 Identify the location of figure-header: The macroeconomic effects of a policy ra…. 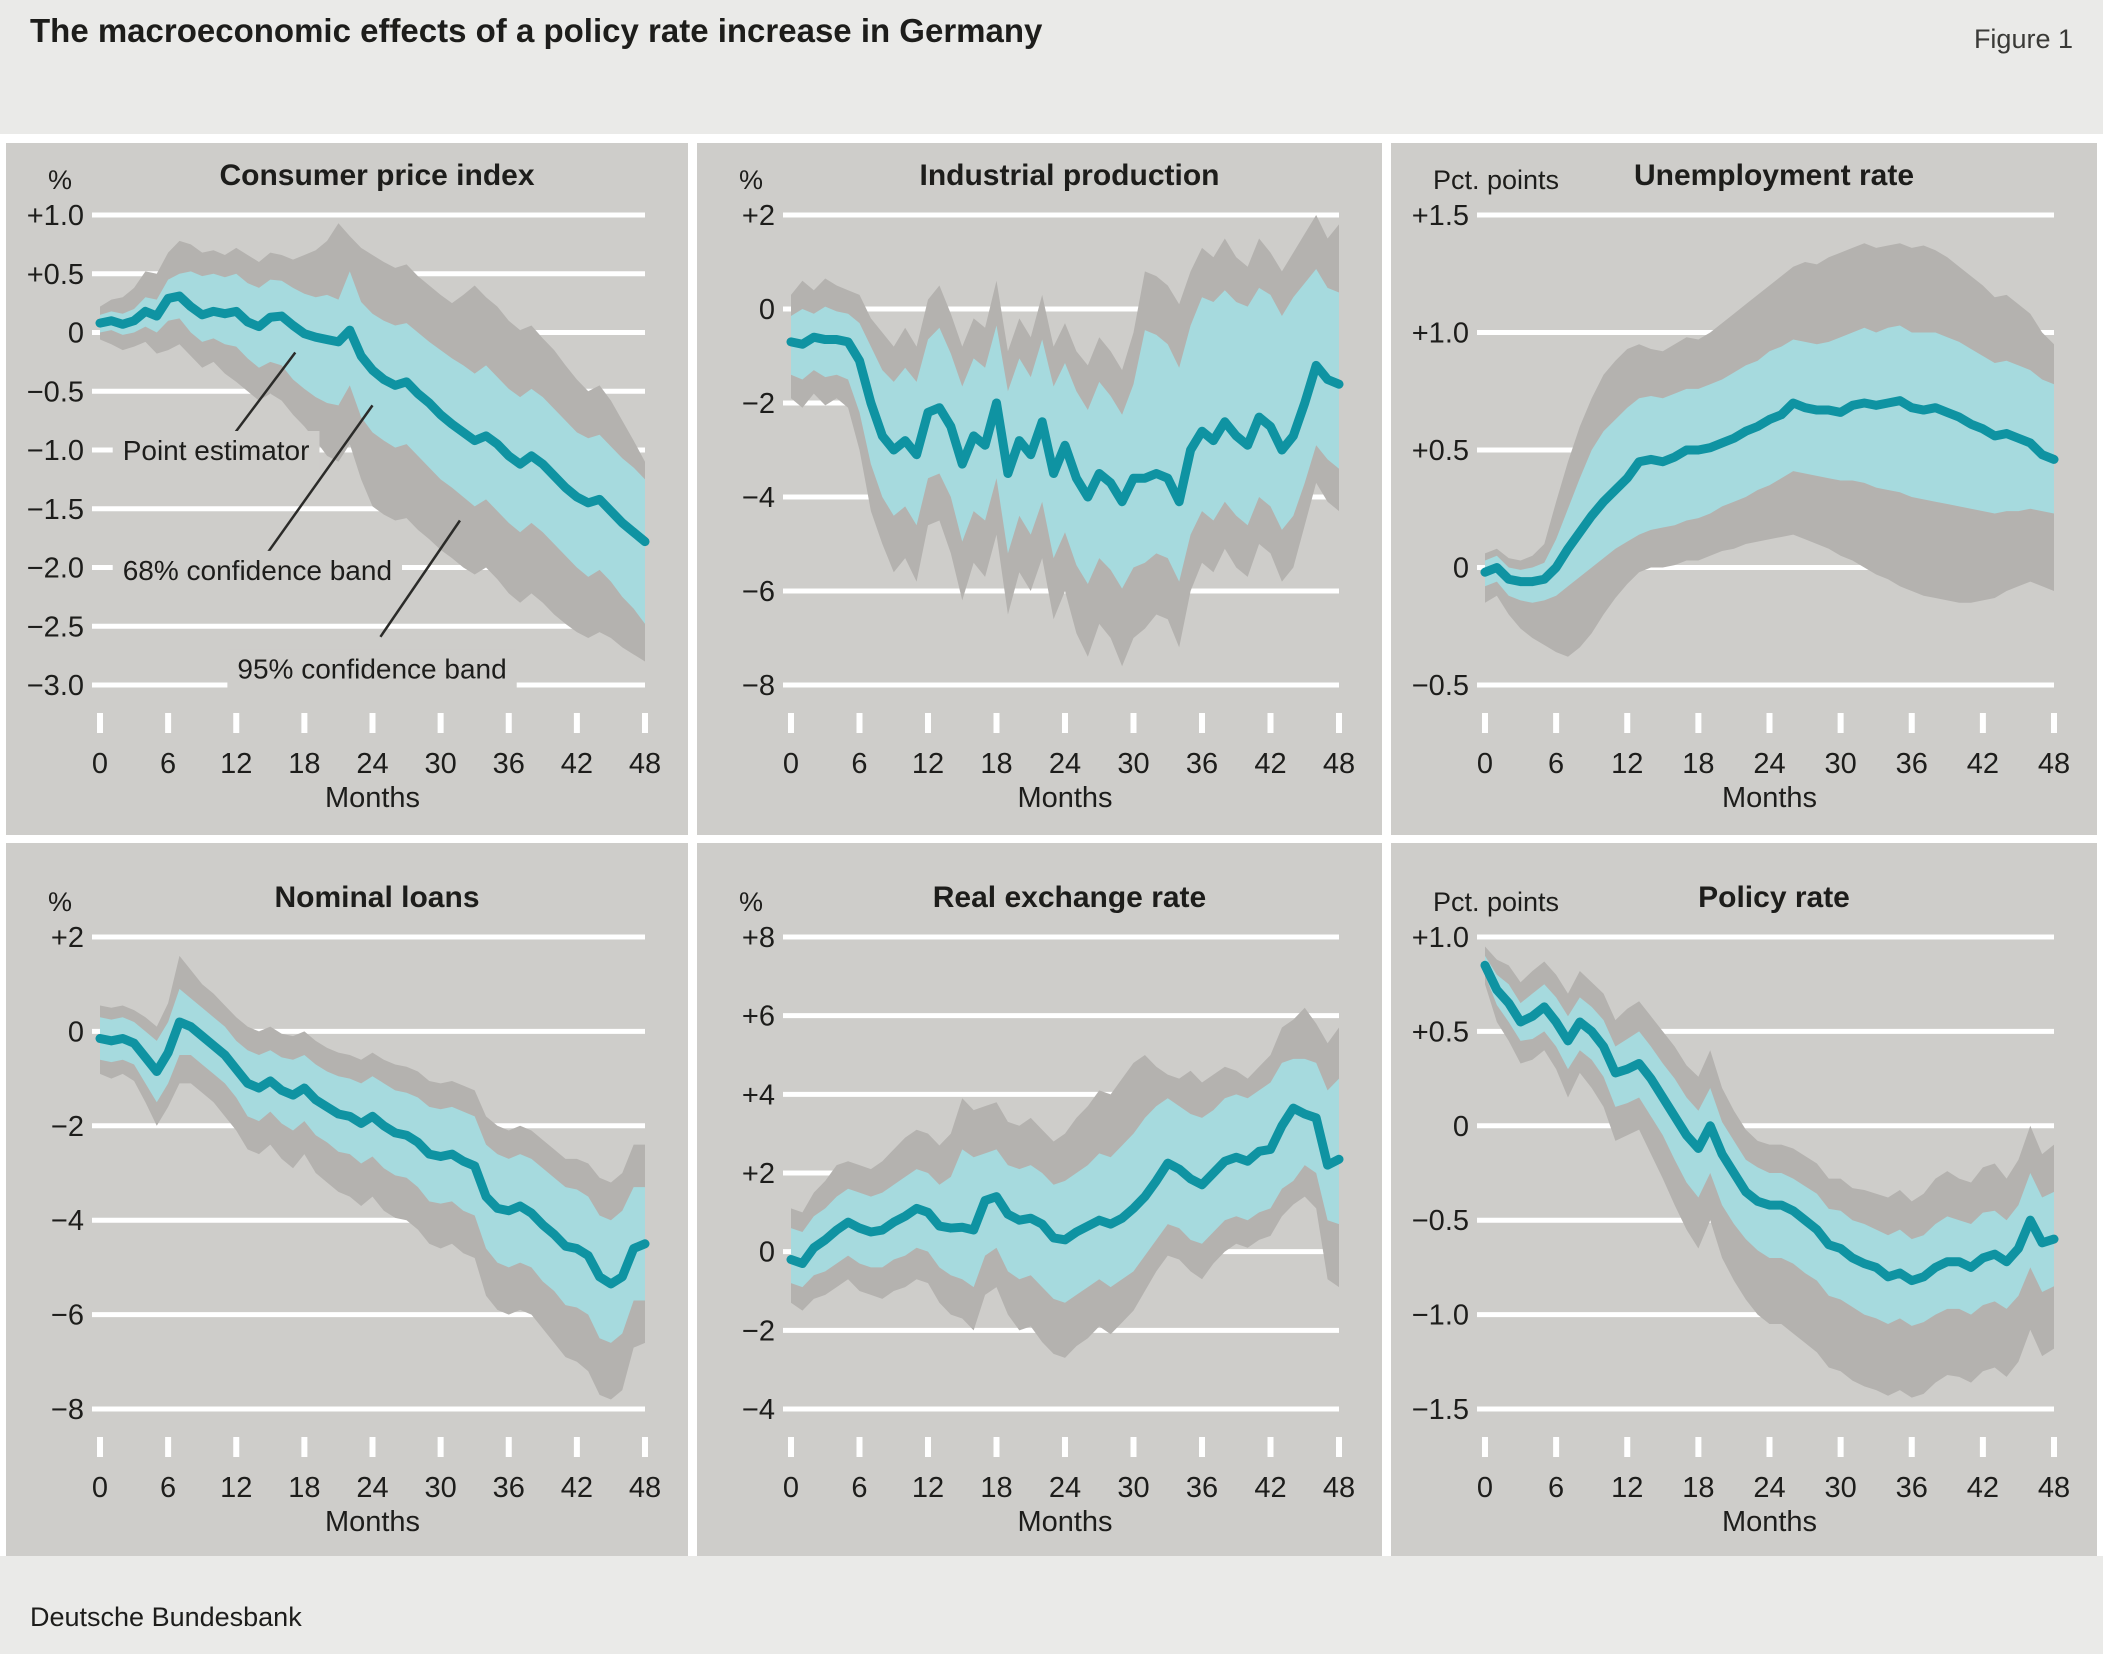
(1051, 67).